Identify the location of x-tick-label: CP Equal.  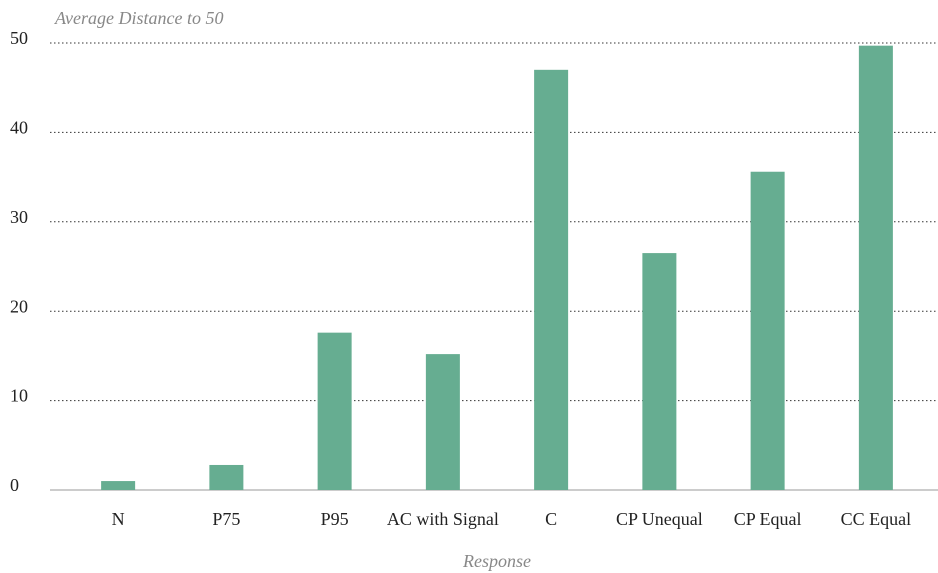
(768, 519).